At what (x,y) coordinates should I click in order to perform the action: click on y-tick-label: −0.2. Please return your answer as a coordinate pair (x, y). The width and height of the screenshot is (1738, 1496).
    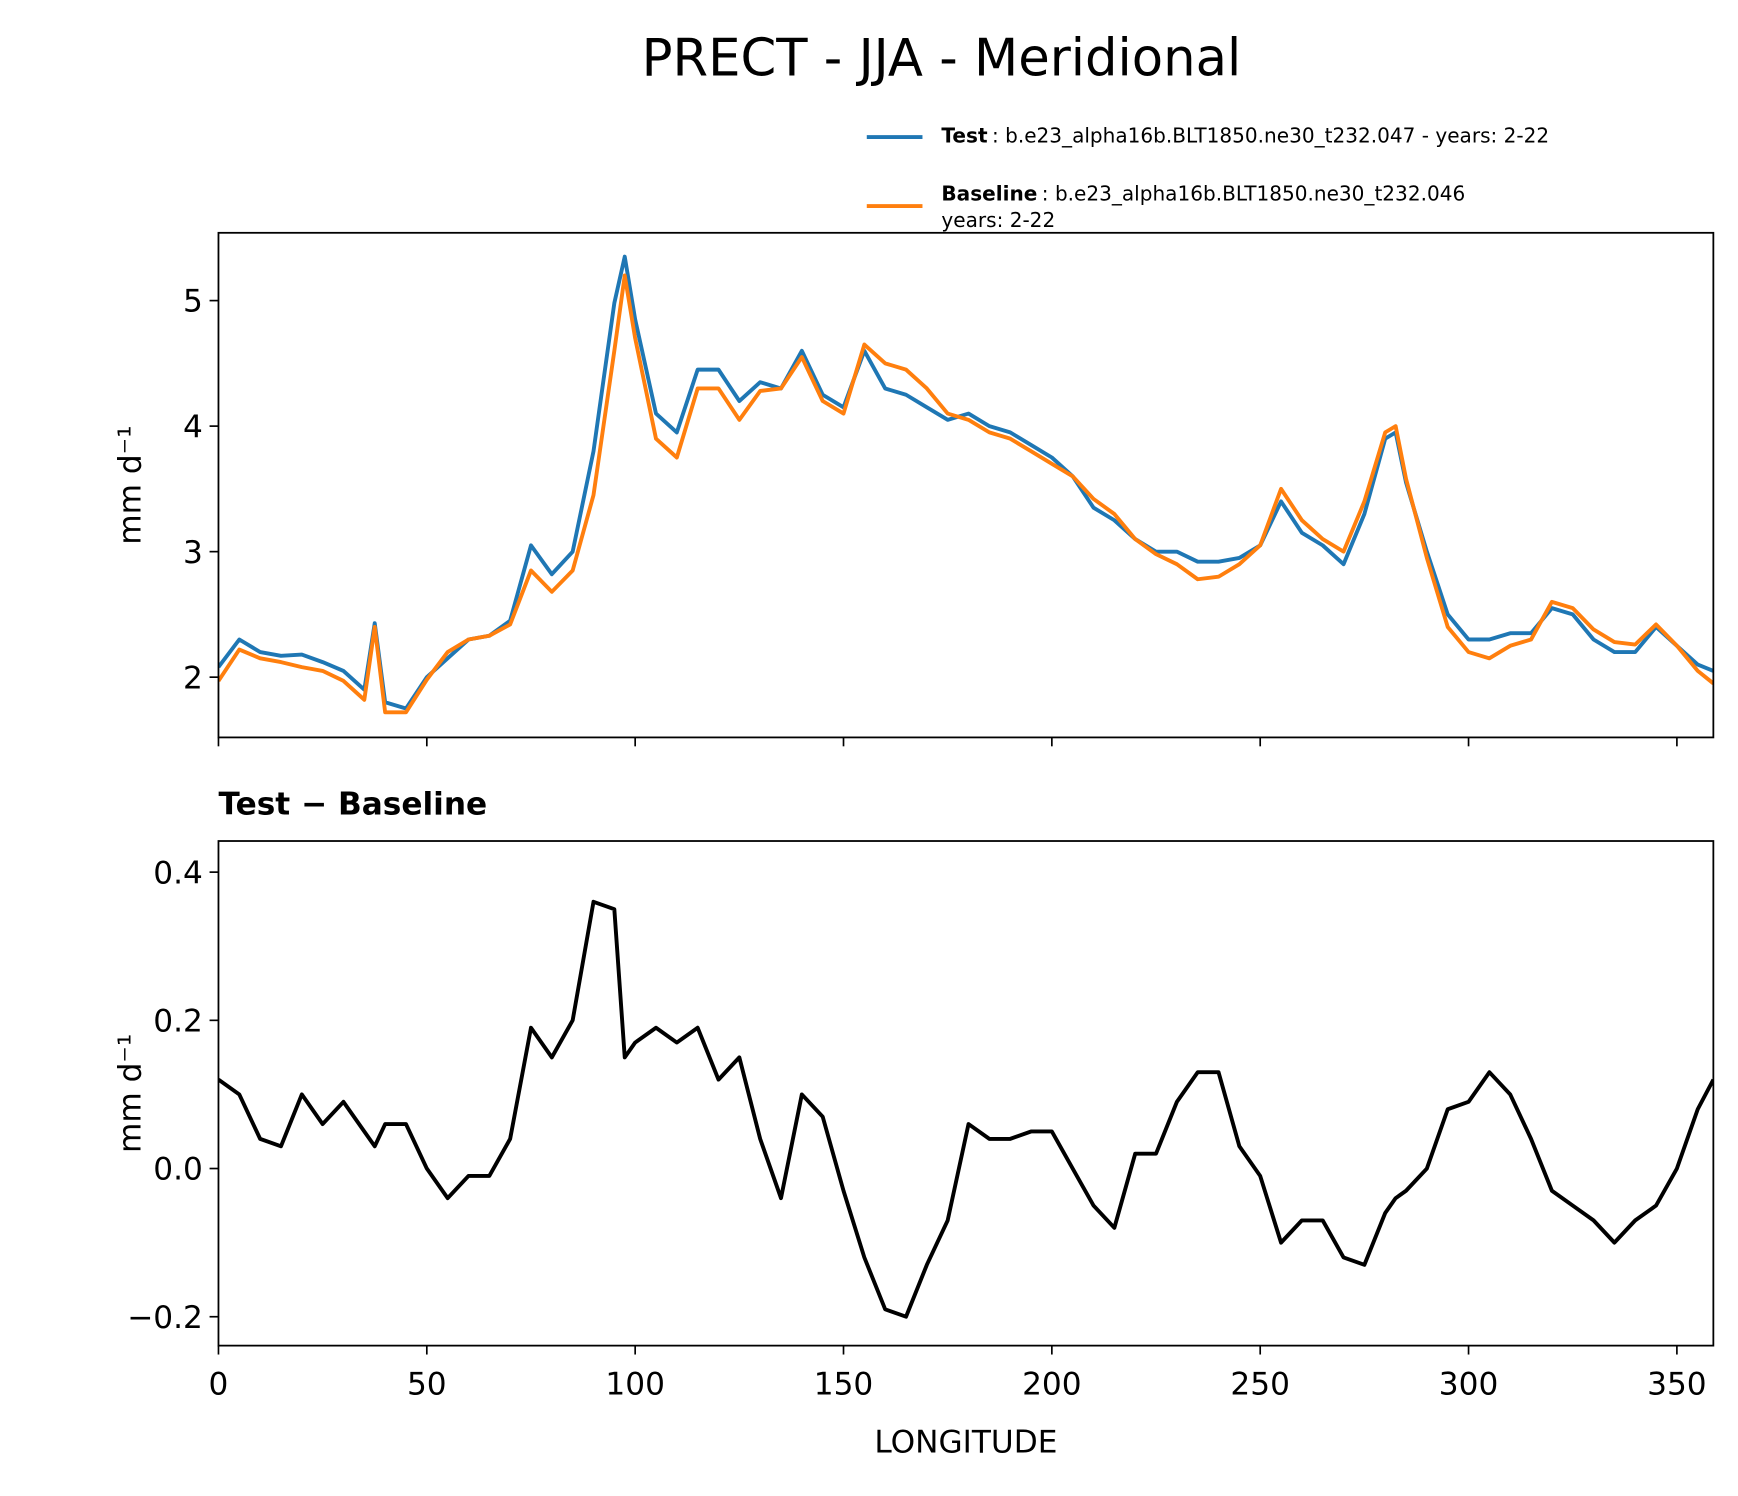
    Looking at the image, I should click on (165, 1318).